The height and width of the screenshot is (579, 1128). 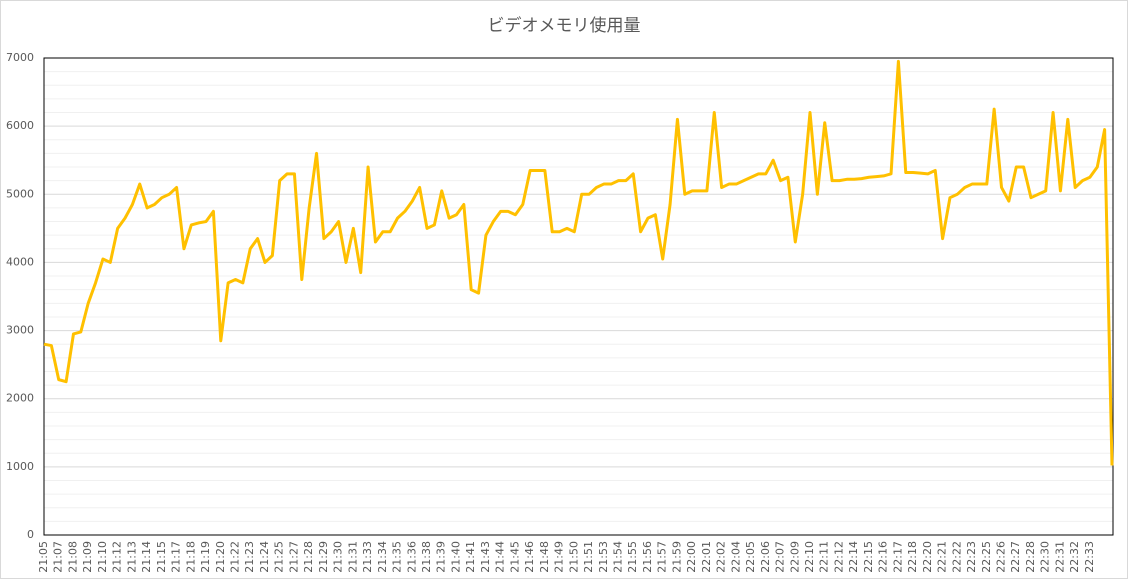 What do you see at coordinates (956, 557) in the screenshot?
I see `x-tick-label: 22:22` at bounding box center [956, 557].